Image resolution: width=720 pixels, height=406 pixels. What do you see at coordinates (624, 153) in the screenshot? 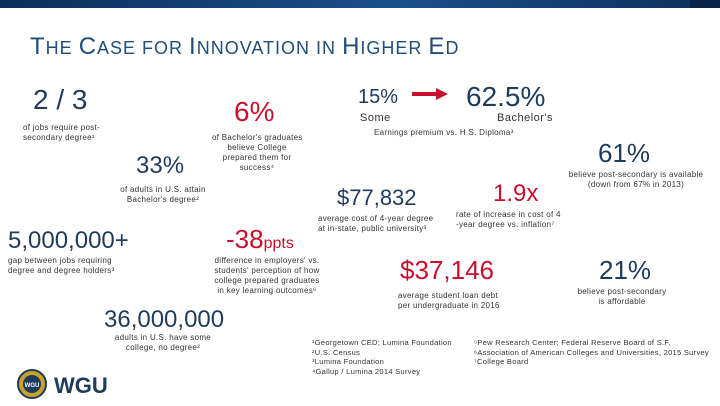
I see `stat-sixty-one-value: 61%` at bounding box center [624, 153].